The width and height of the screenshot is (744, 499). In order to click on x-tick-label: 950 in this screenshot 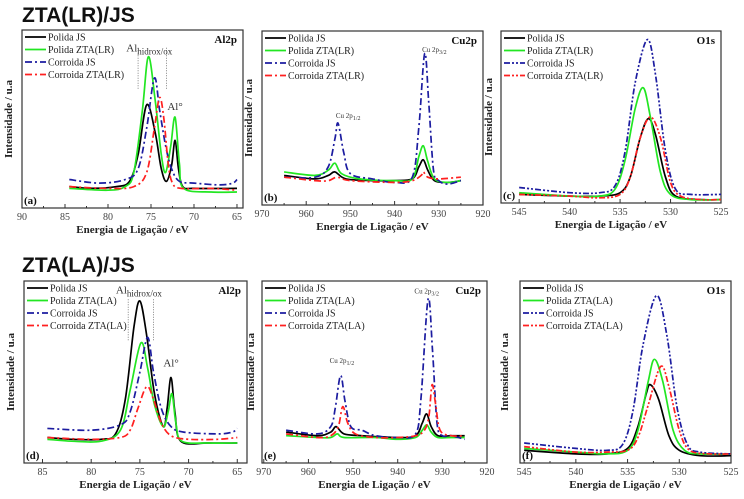, I will do `click(353, 472)`.